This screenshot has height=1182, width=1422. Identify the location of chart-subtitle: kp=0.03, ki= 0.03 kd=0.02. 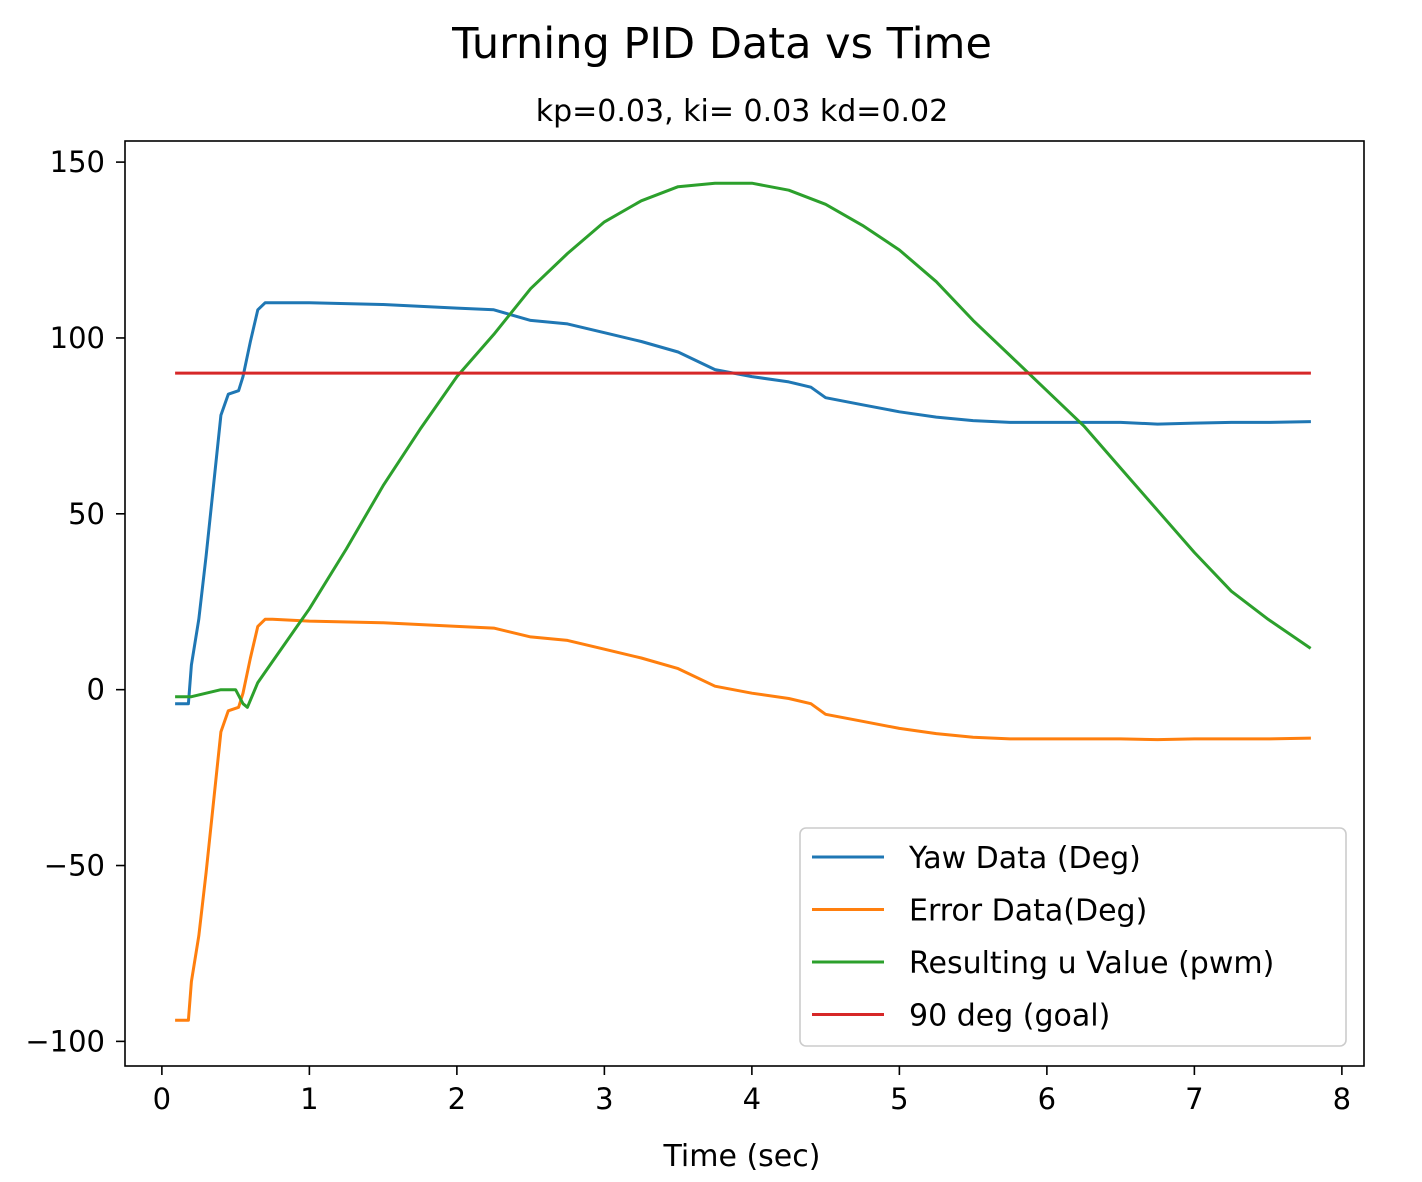
(742, 111).